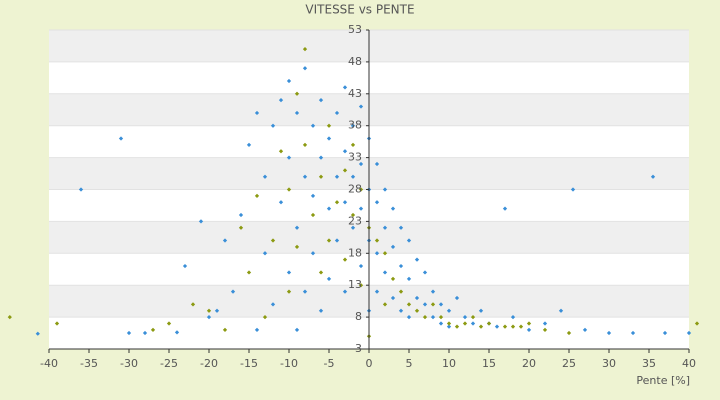 This screenshot has width=720, height=400. I want to click on y-tick-label: 28, so click(355, 189).